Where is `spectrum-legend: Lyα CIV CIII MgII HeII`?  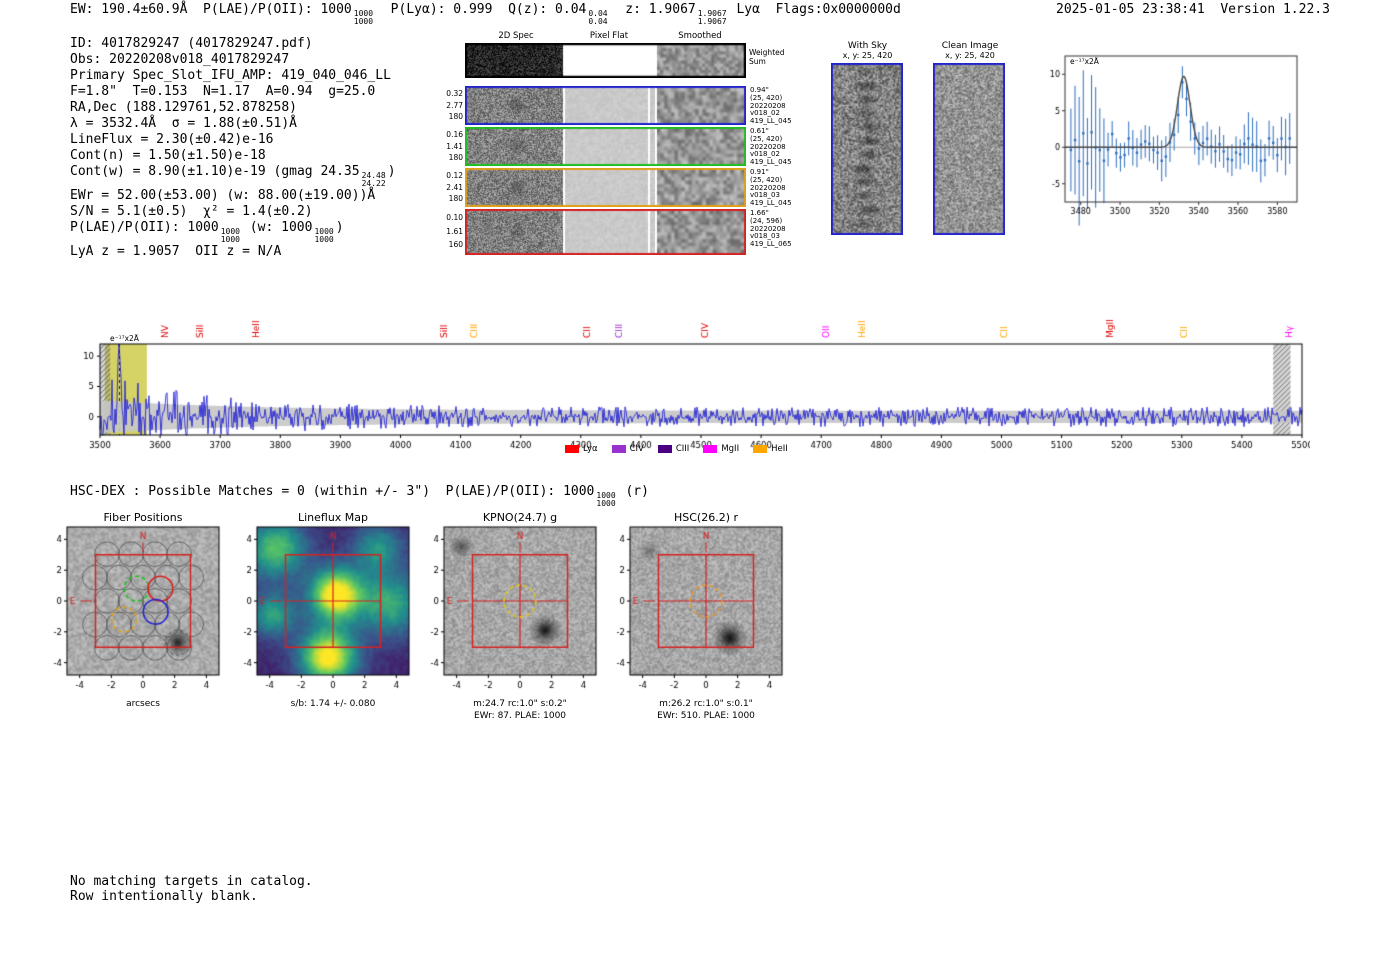 spectrum-legend: Lyα CIV CIII MgII HeII is located at coordinates (683, 449).